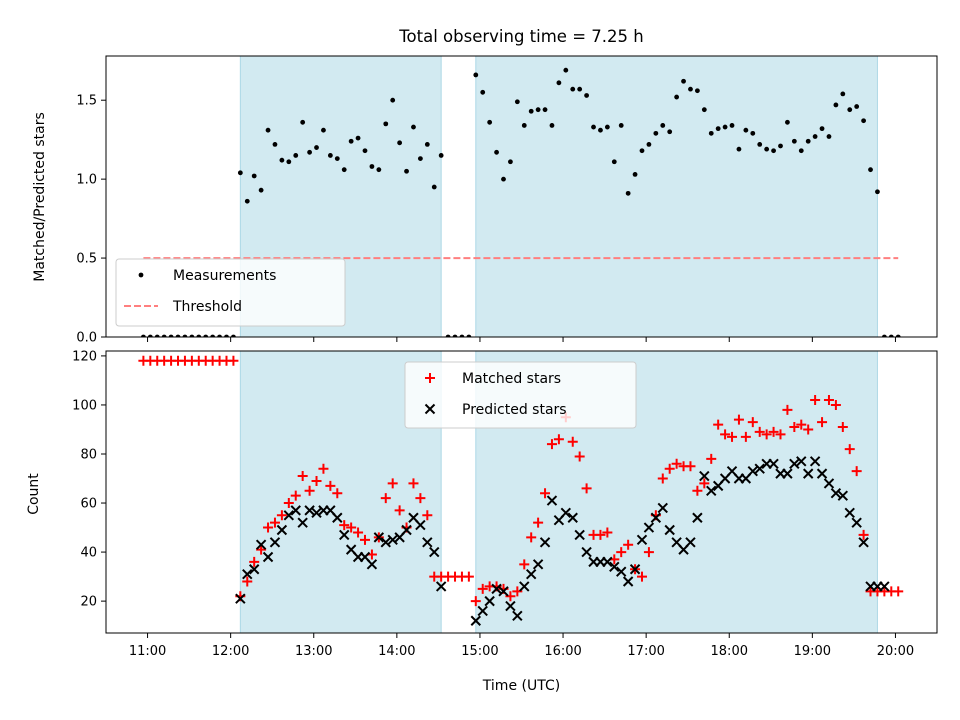 This screenshot has width=960, height=720. What do you see at coordinates (514, 410) in the screenshot?
I see `legend-label: Predicted stars` at bounding box center [514, 410].